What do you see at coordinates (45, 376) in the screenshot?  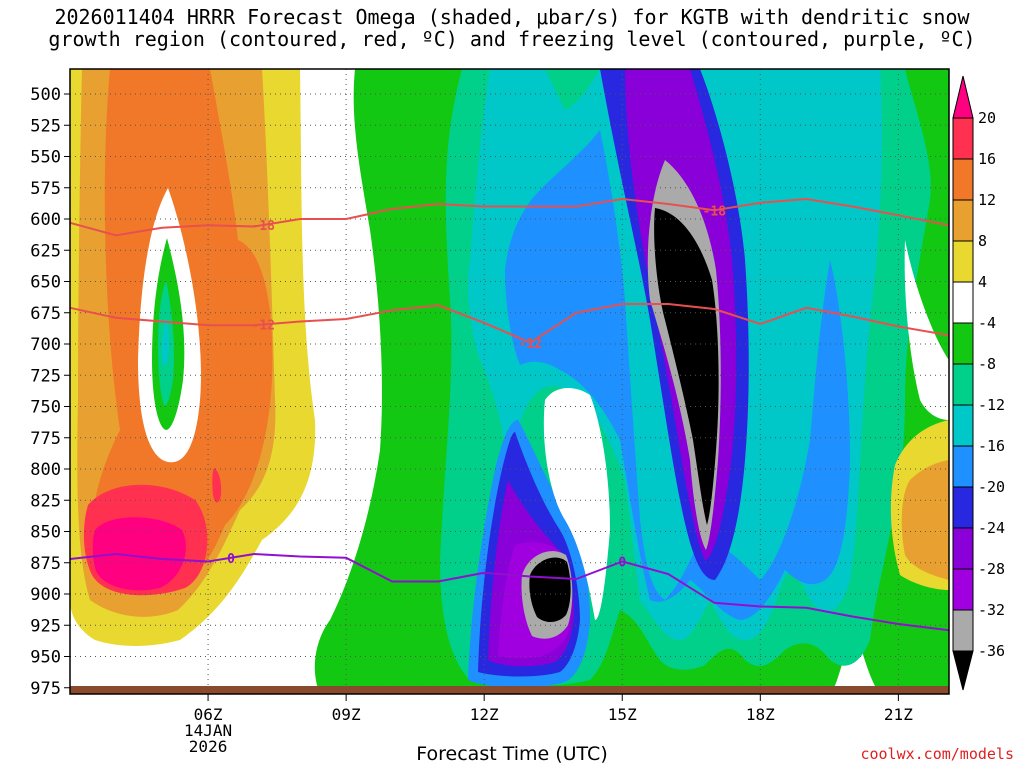 I see `y-tick-label-725: 725` at bounding box center [45, 376].